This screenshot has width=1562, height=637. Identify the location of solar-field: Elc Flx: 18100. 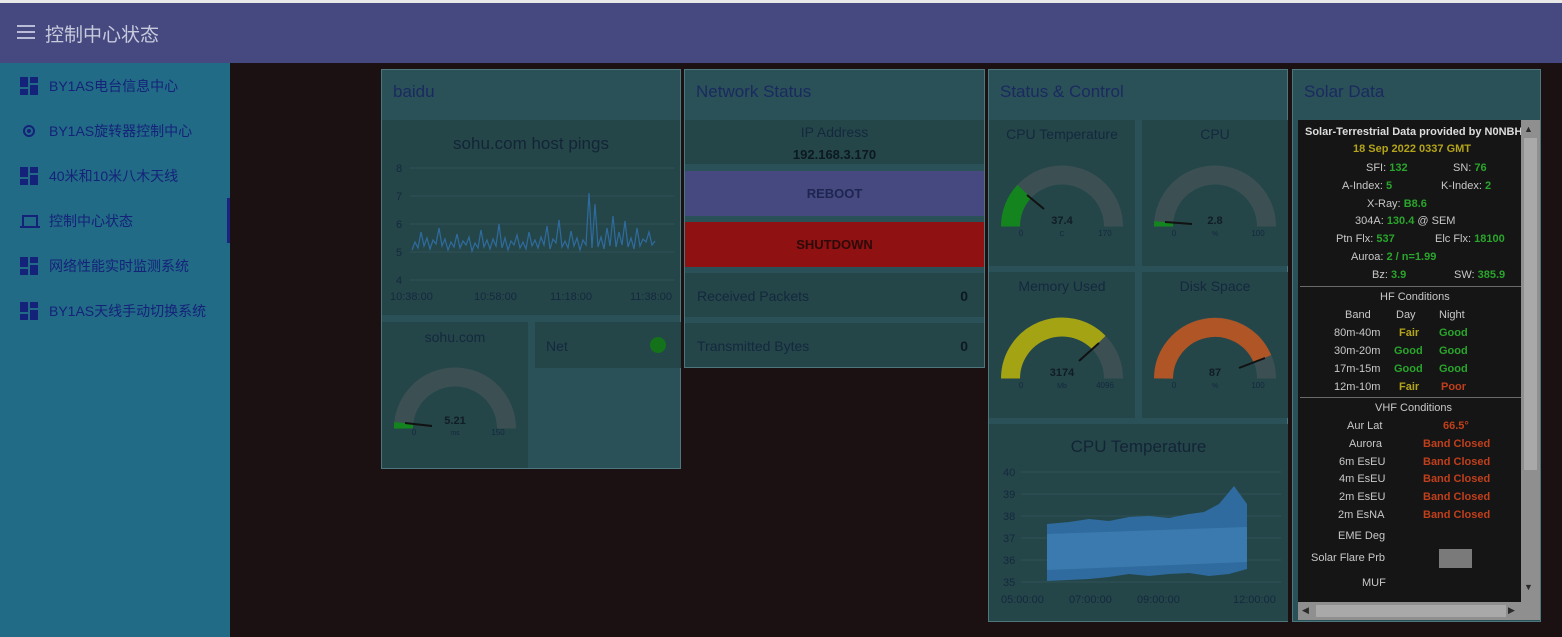
(1470, 239).